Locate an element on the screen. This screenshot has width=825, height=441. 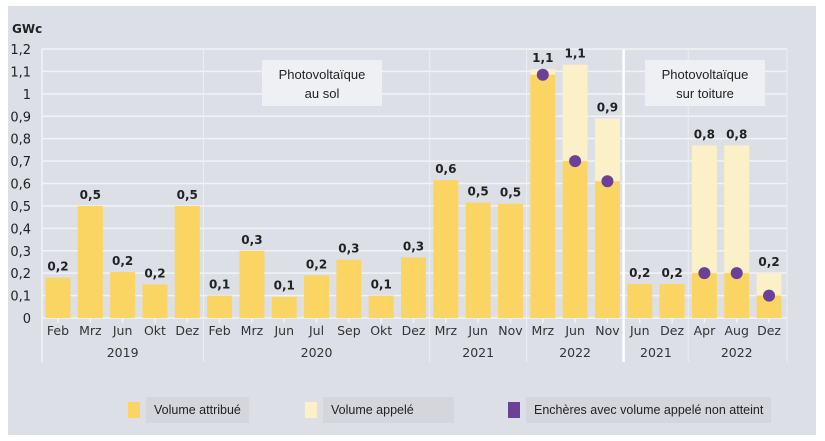
y-tick-label: 0,6 is located at coordinates (20, 185).